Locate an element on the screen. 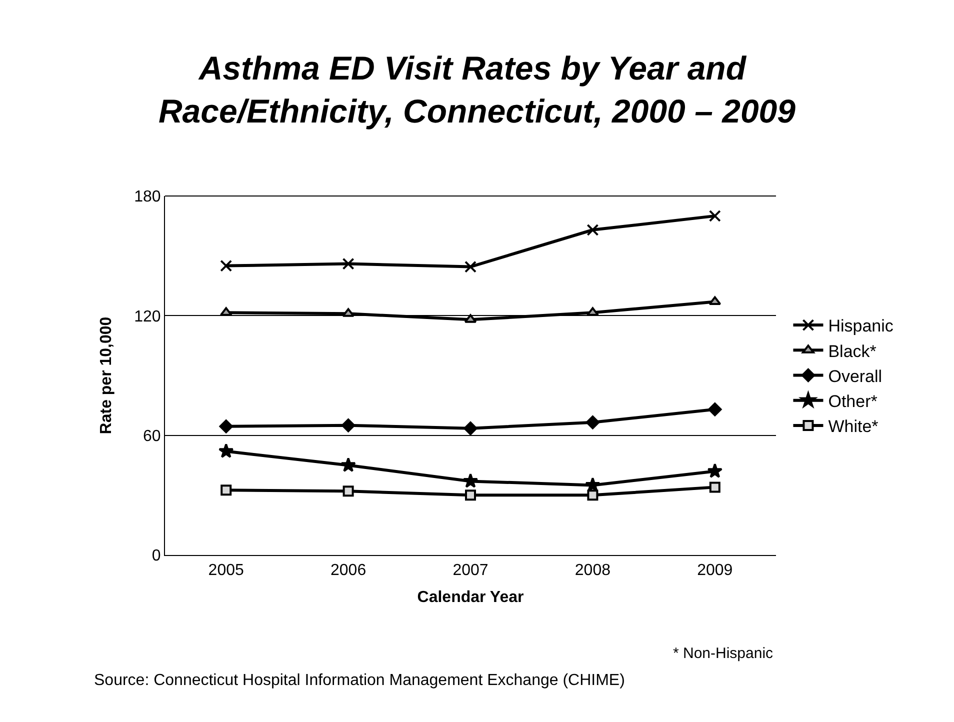  y-axis-title: Rate per 10,000 is located at coordinates (106, 375).